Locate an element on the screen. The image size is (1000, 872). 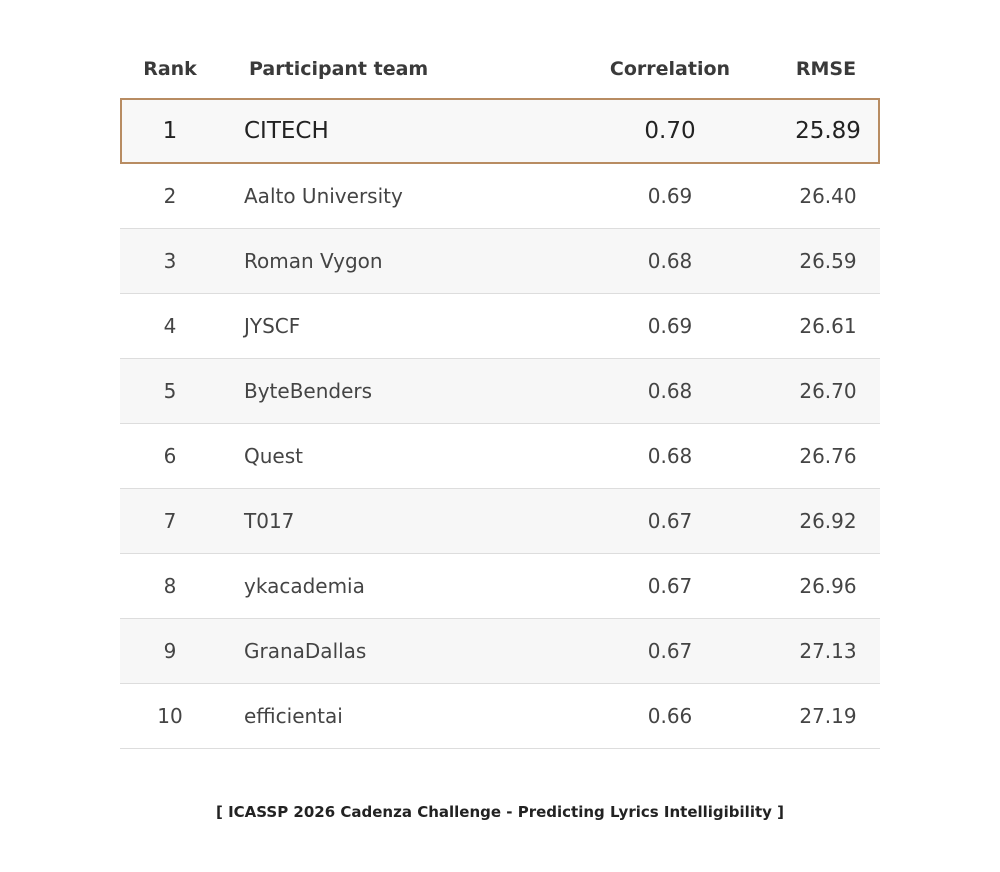
table-row: 3 Roman Vygon 0.68 26.59 is located at coordinates (500, 261).